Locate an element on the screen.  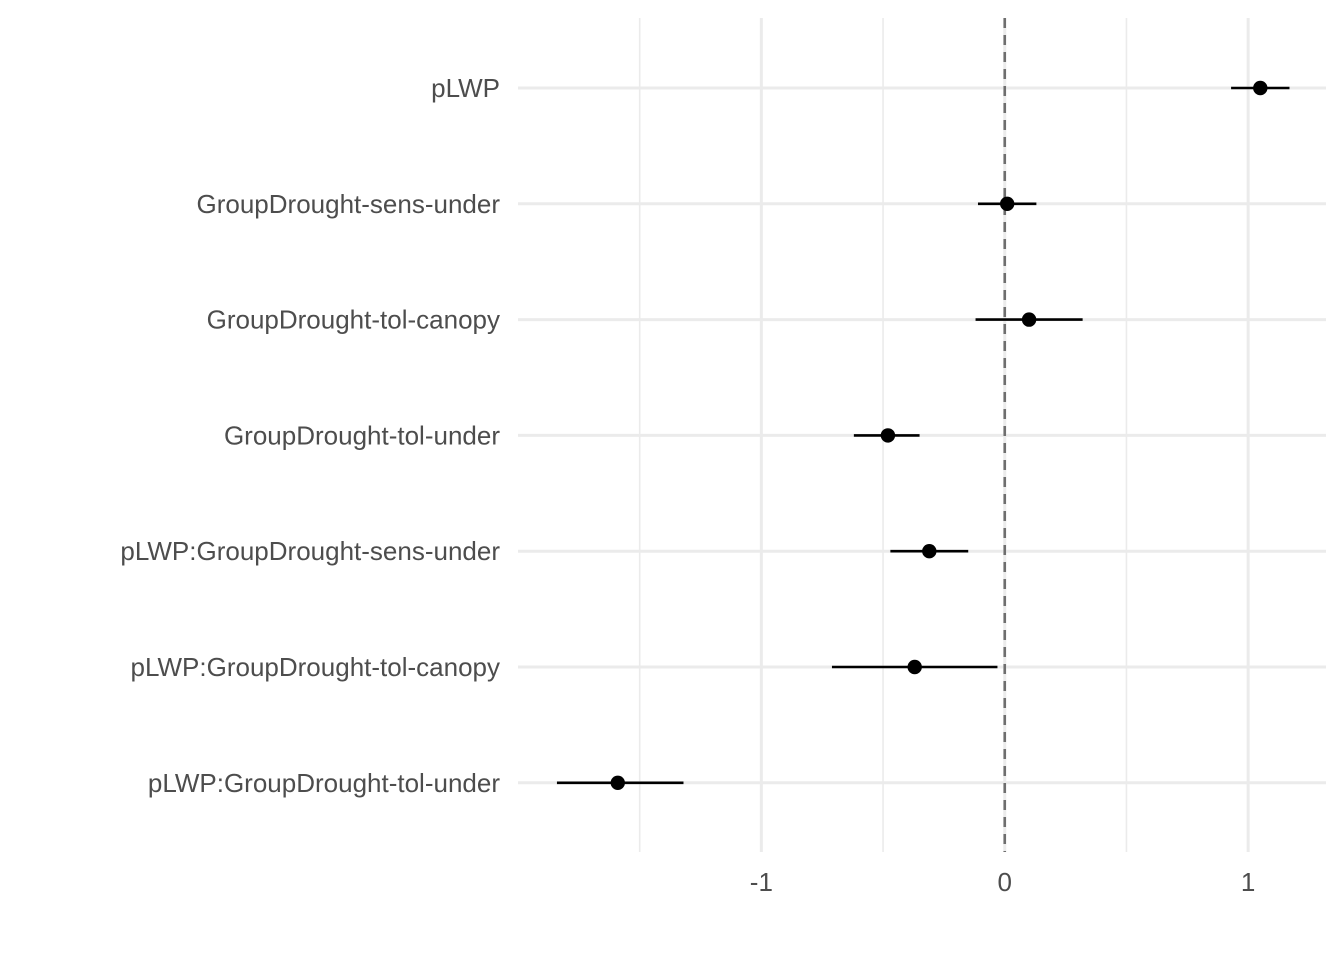
y-tick-label: pLWP:GroupDrought-tol-canopy is located at coordinates (315, 667).